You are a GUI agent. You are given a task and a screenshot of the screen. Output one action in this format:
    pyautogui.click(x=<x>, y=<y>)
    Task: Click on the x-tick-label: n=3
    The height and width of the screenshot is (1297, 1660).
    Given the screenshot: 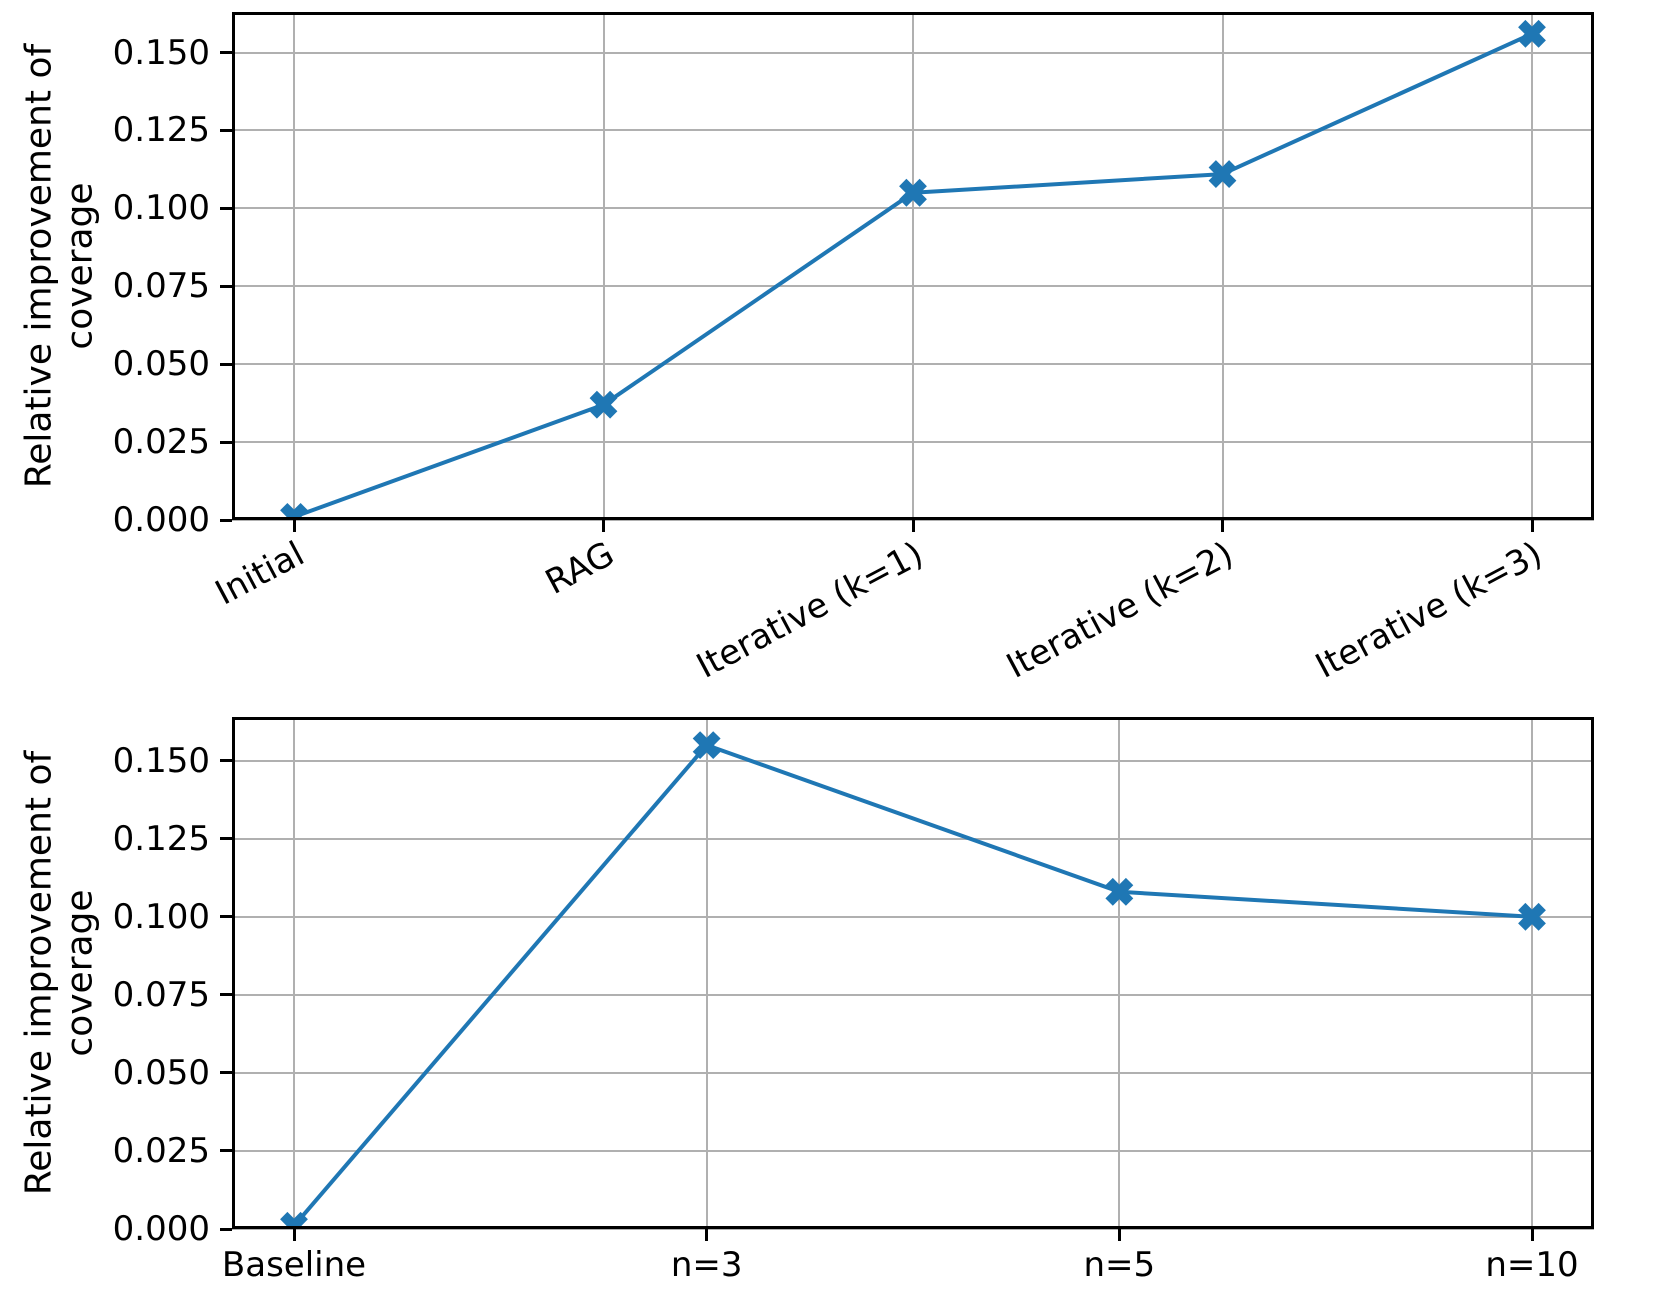 What is the action you would take?
    pyautogui.click(x=706, y=1265)
    